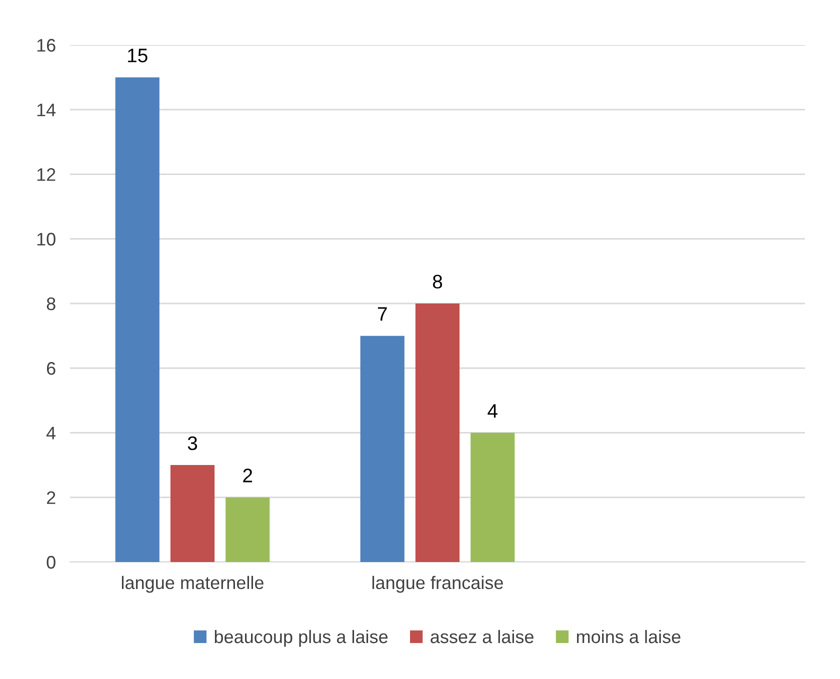 Image resolution: width=840 pixels, height=679 pixels. I want to click on legend-label: assez a laise, so click(482, 637).